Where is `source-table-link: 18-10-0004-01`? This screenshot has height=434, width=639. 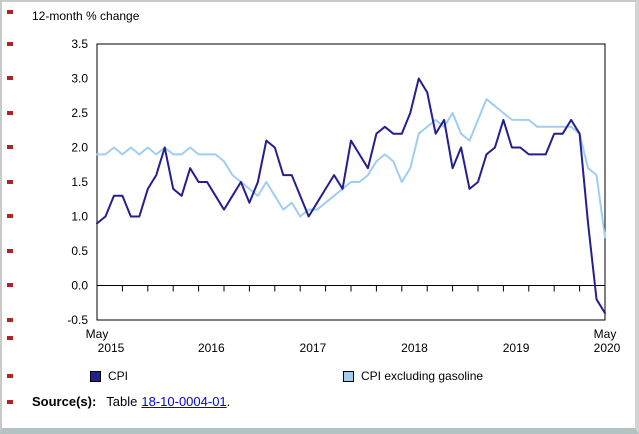 source-table-link: 18-10-0004-01 is located at coordinates (184, 401).